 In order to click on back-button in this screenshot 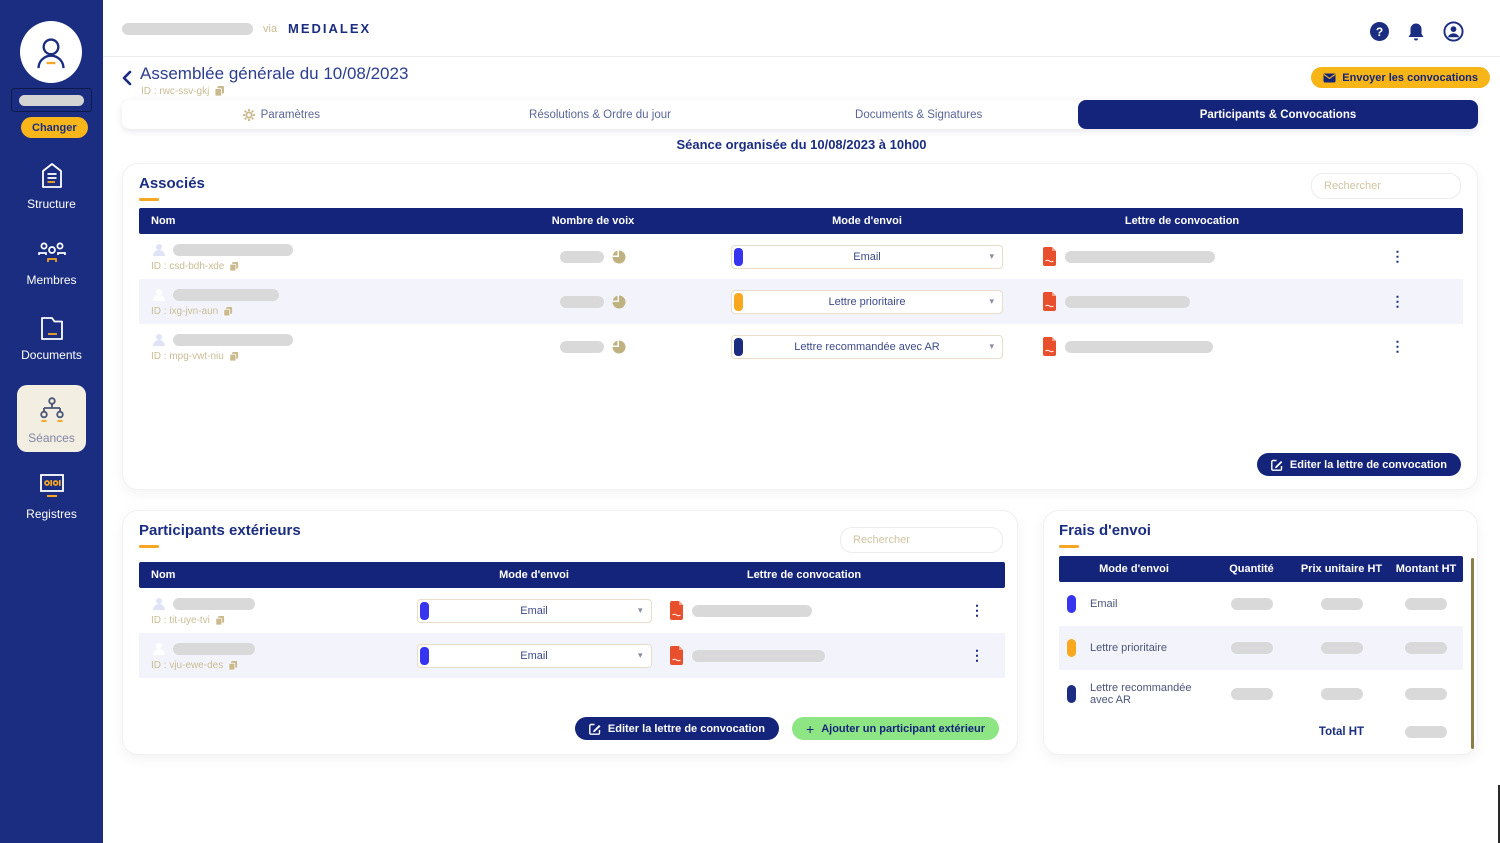, I will do `click(127, 80)`.